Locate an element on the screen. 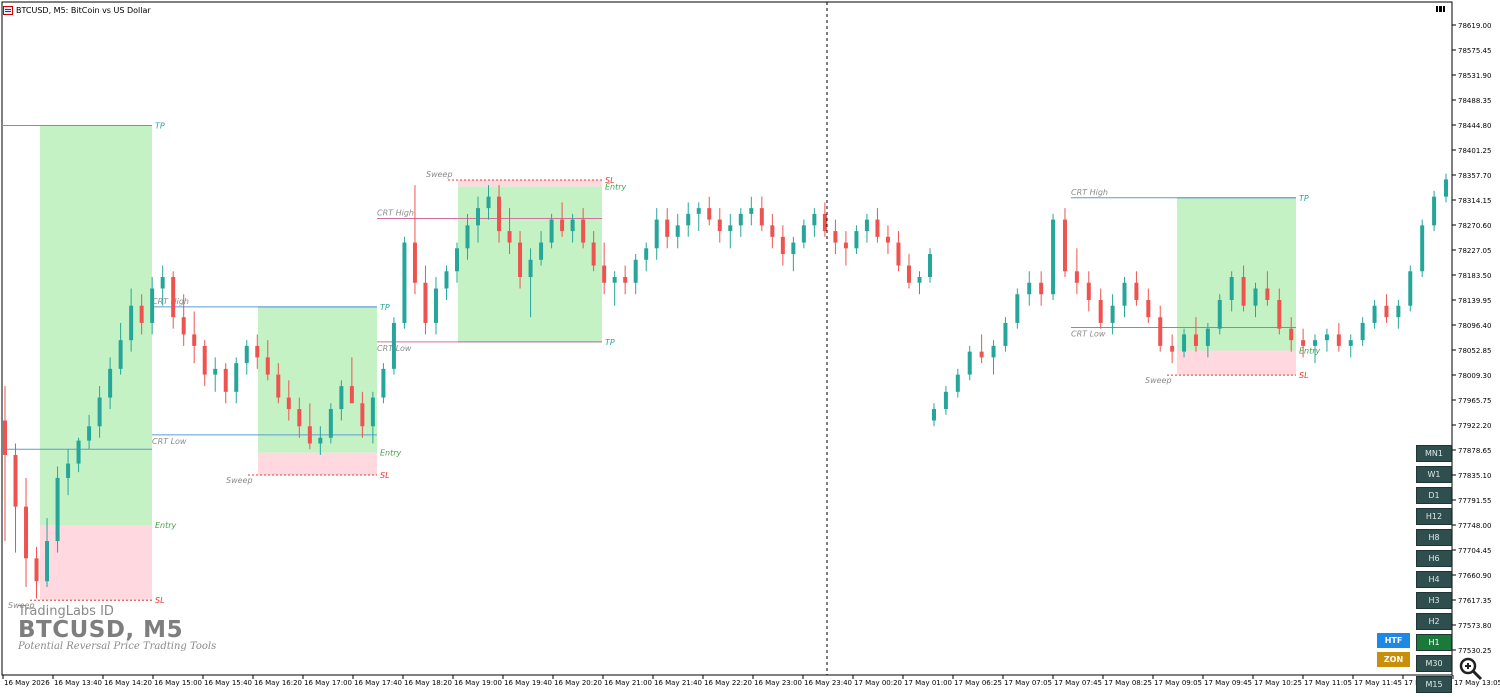  tf-button-h2: H2 is located at coordinates (1434, 621).